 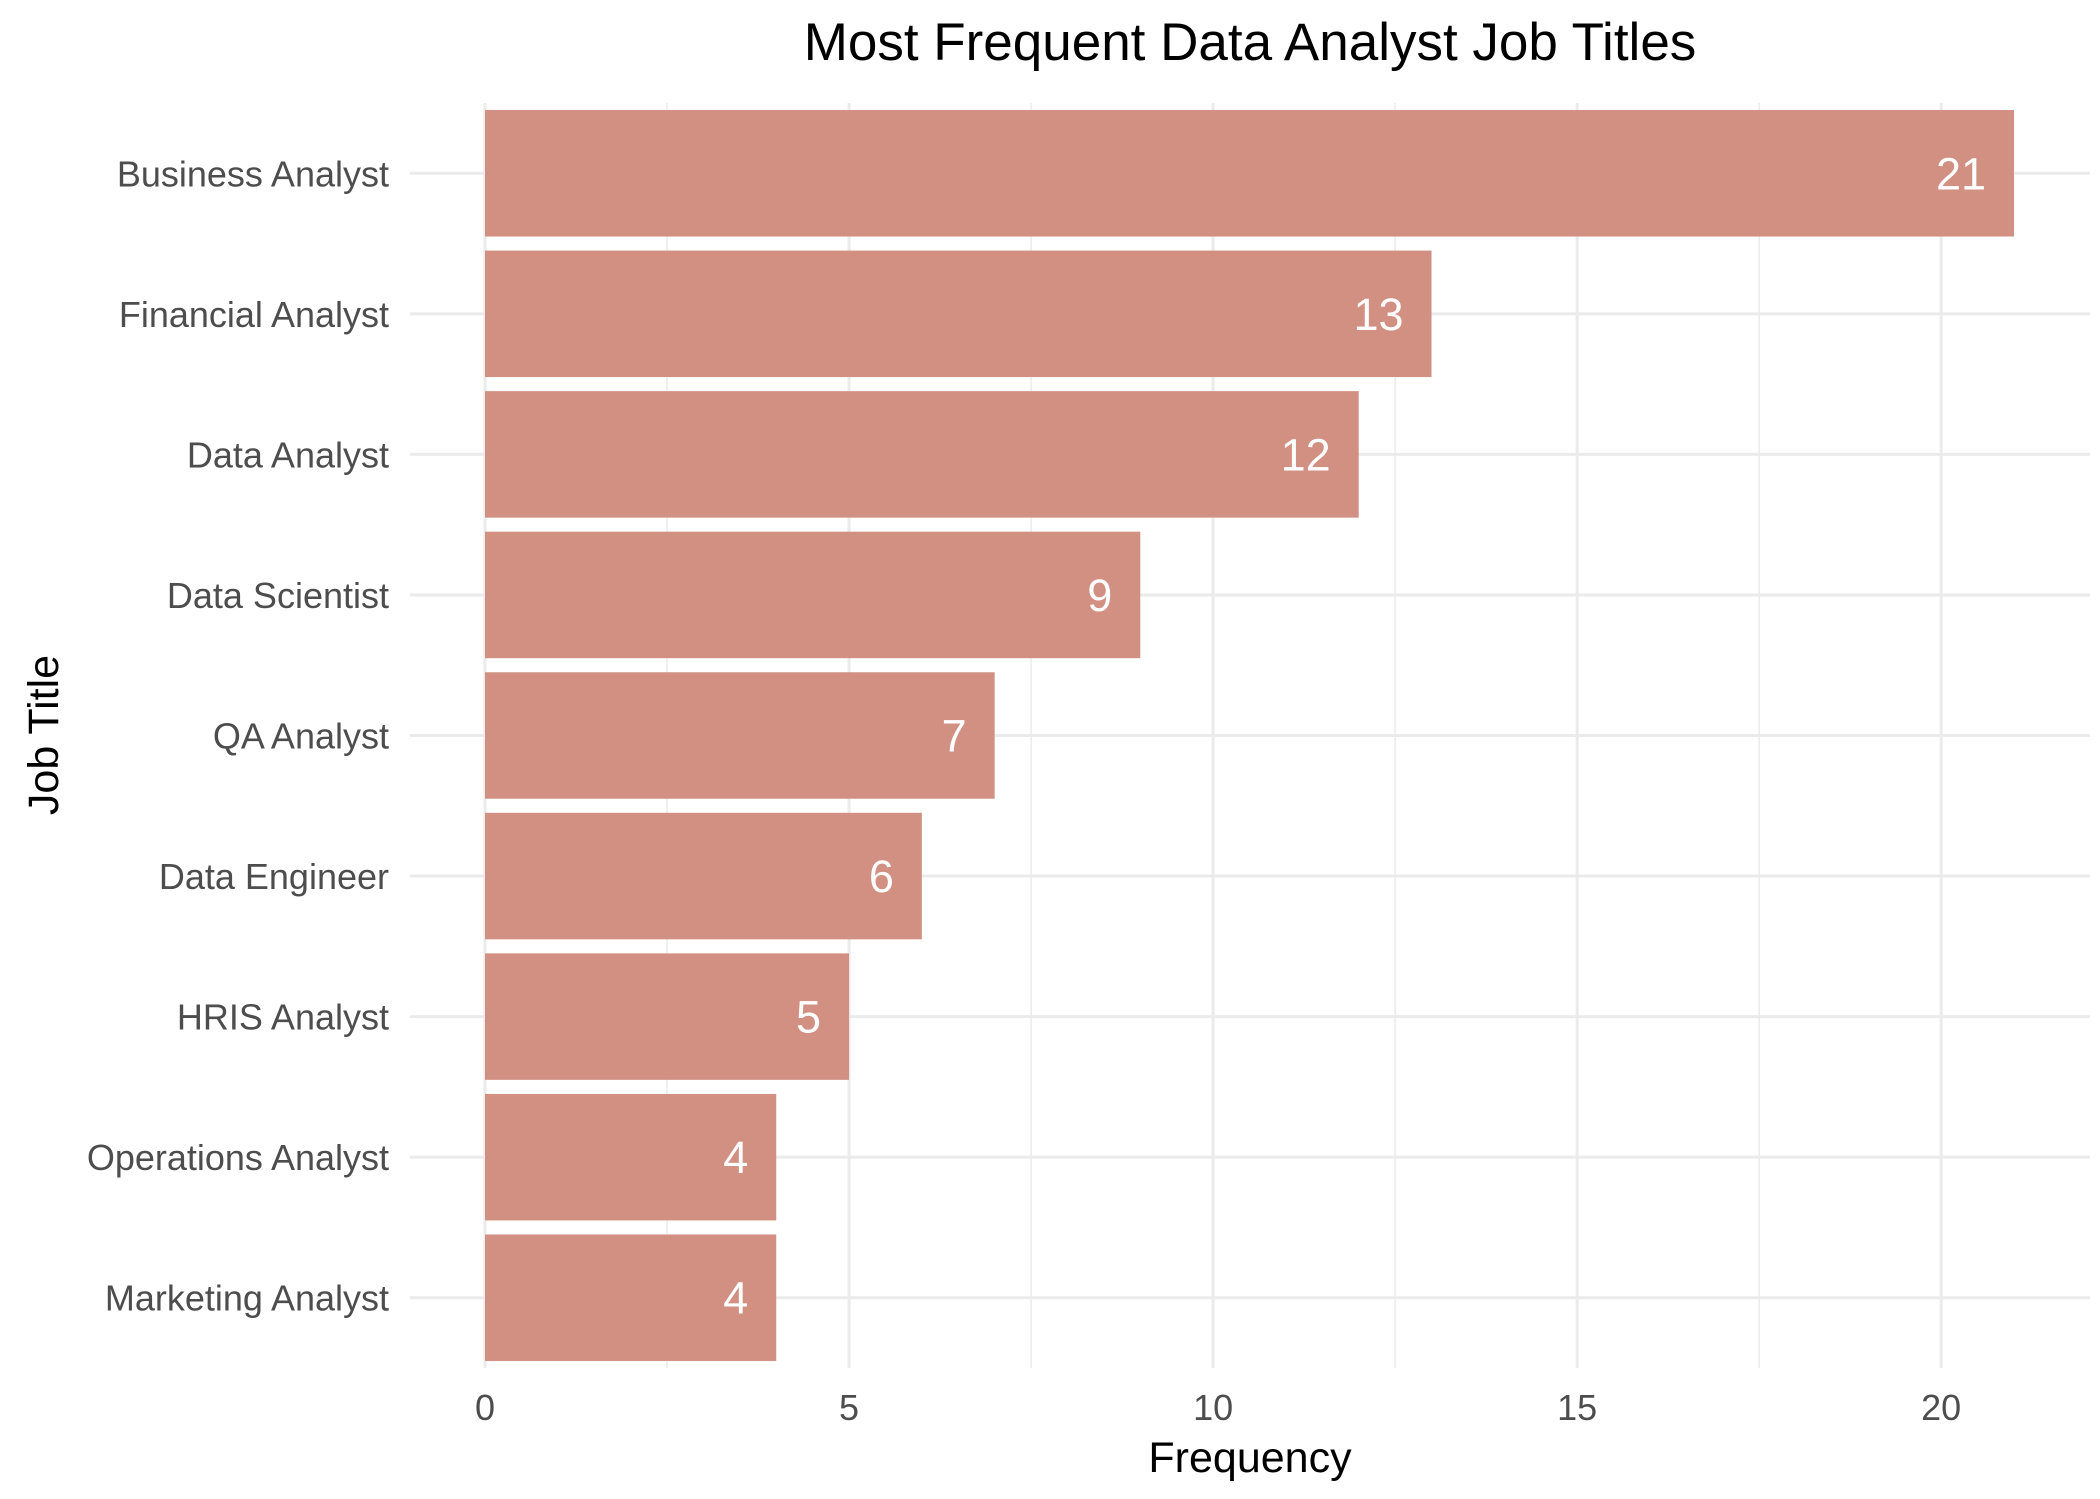 I want to click on y-tick-label: Data Engineer, so click(x=274, y=876).